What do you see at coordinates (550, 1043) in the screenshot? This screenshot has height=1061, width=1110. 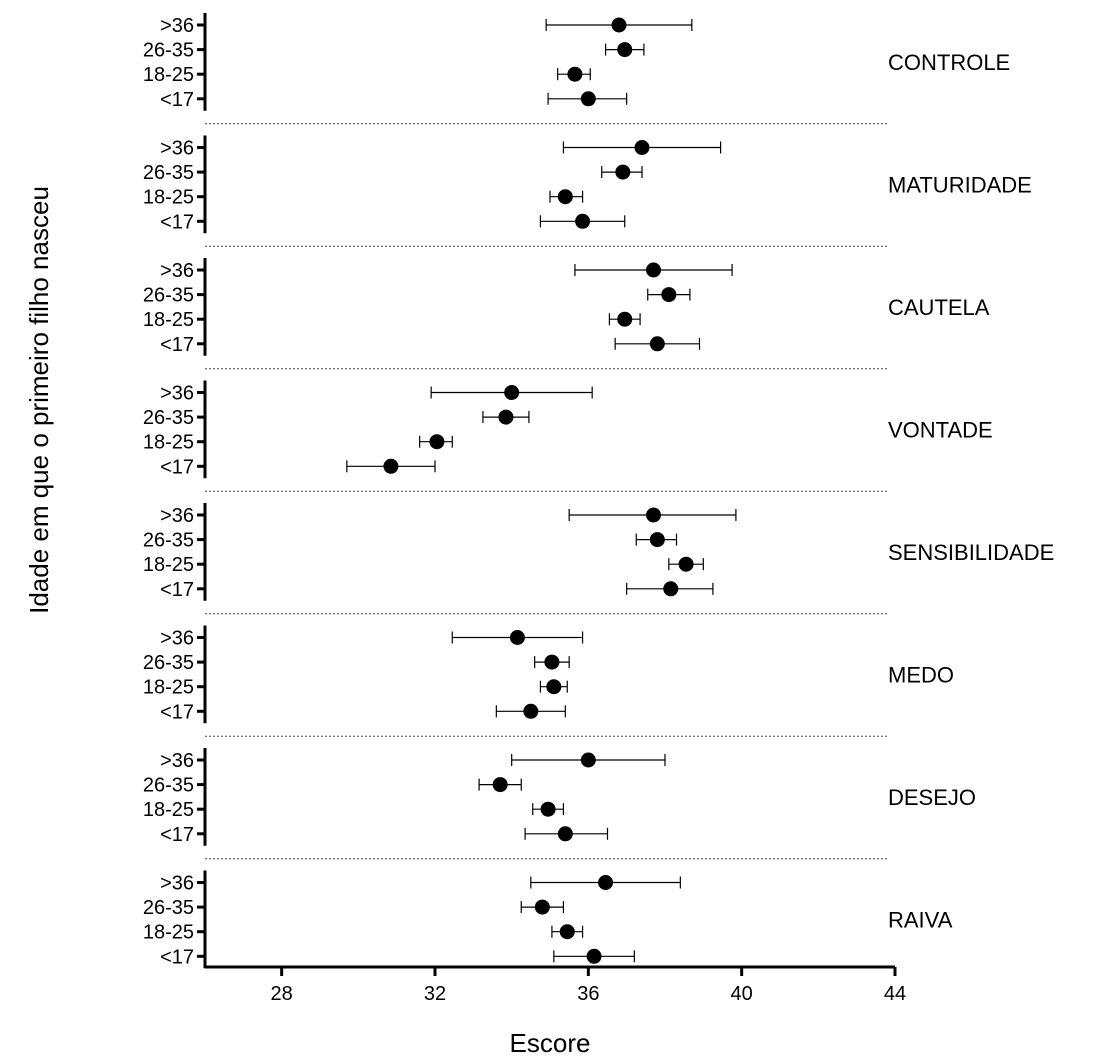 I see `x-axis-title: Escore` at bounding box center [550, 1043].